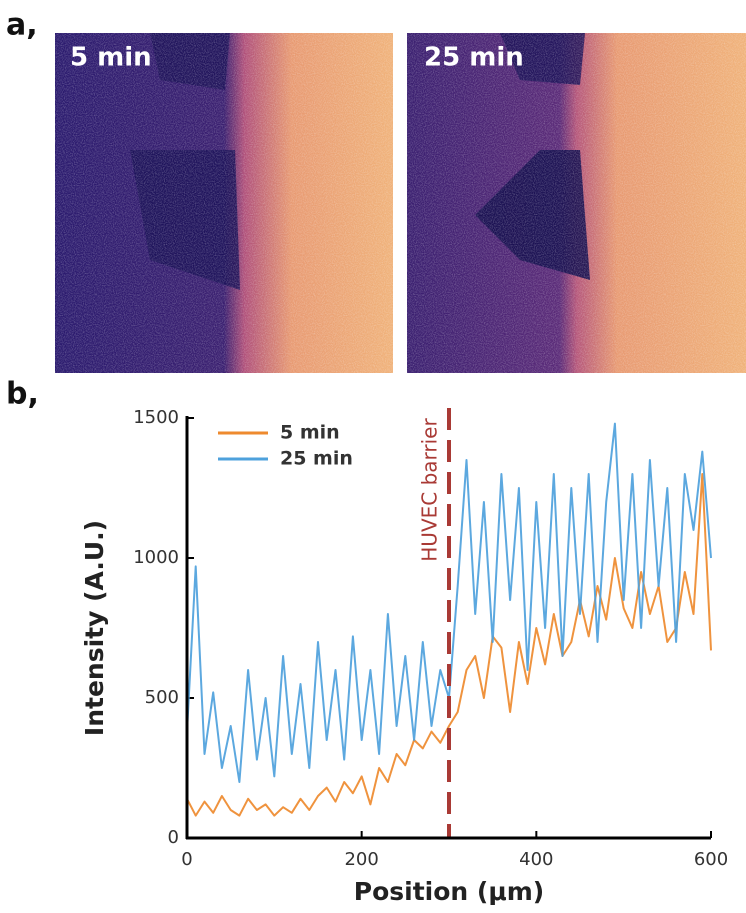 The width and height of the screenshot is (746, 913). Describe the element at coordinates (186, 859) in the screenshot. I see `x-tick-label: 0` at that location.